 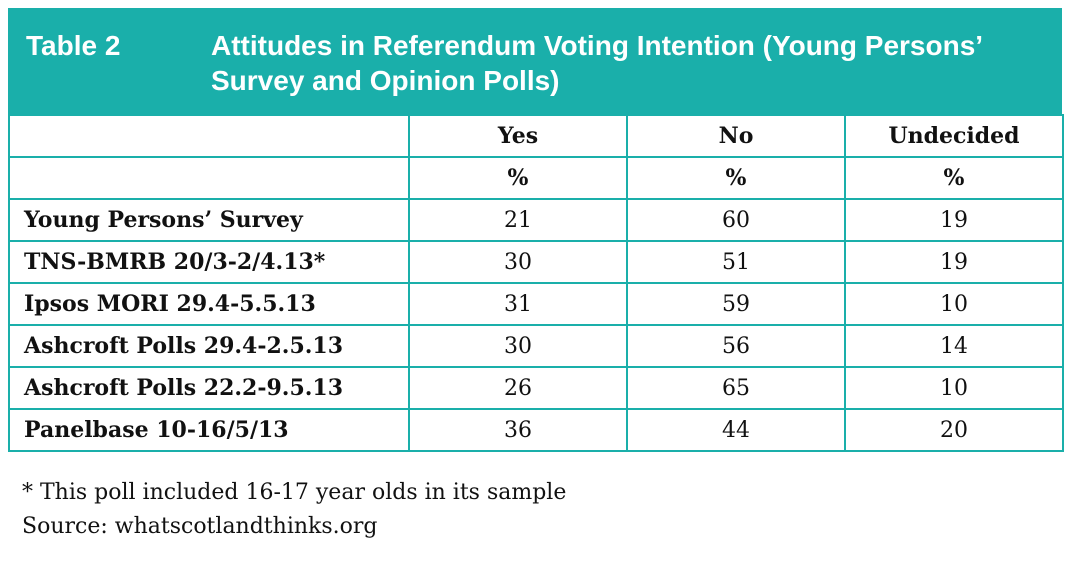 I want to click on table-row: Ipsos MORI 29.4-5.5.13 31 59 10, so click(x=536, y=304).